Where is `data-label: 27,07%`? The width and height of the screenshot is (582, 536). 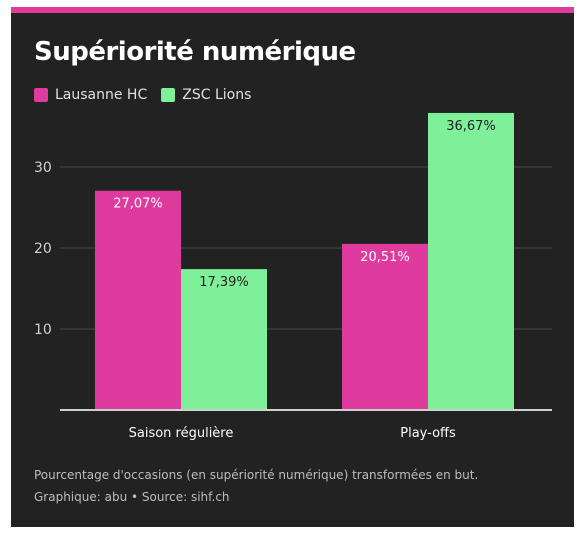
data-label: 27,07% is located at coordinates (138, 204).